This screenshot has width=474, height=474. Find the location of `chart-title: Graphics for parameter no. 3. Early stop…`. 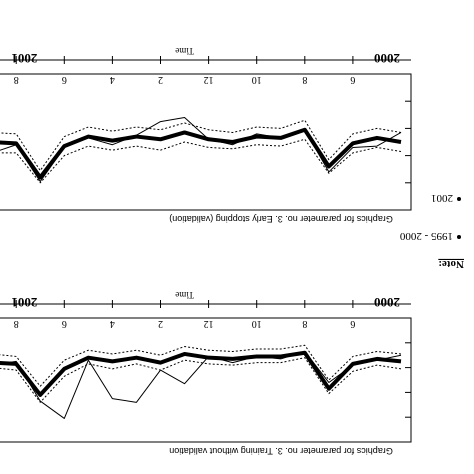

chart-title: Graphics for parameter no. 3. Early stop… is located at coordinates (281, 219).